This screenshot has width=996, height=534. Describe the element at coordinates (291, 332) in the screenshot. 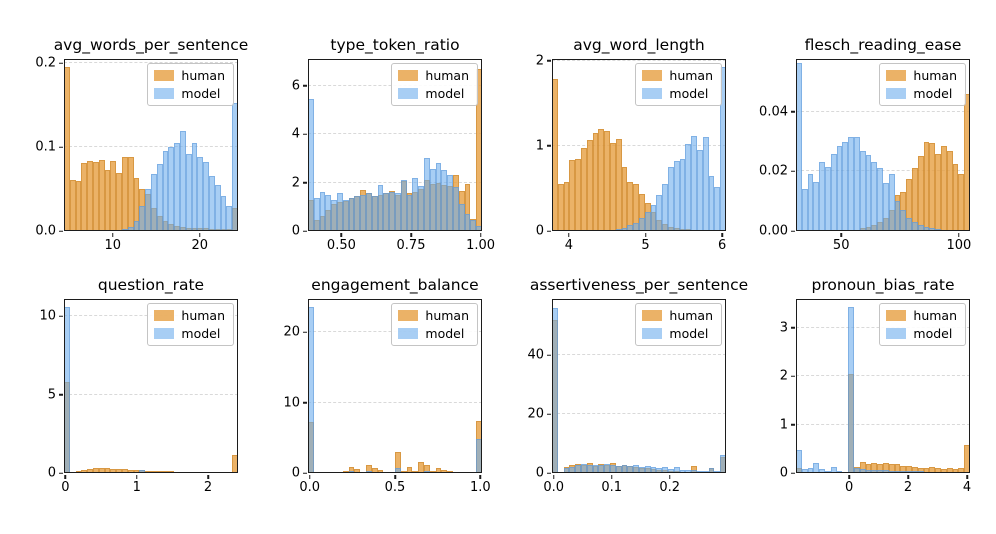

I see `y-tick-label: 20` at that location.